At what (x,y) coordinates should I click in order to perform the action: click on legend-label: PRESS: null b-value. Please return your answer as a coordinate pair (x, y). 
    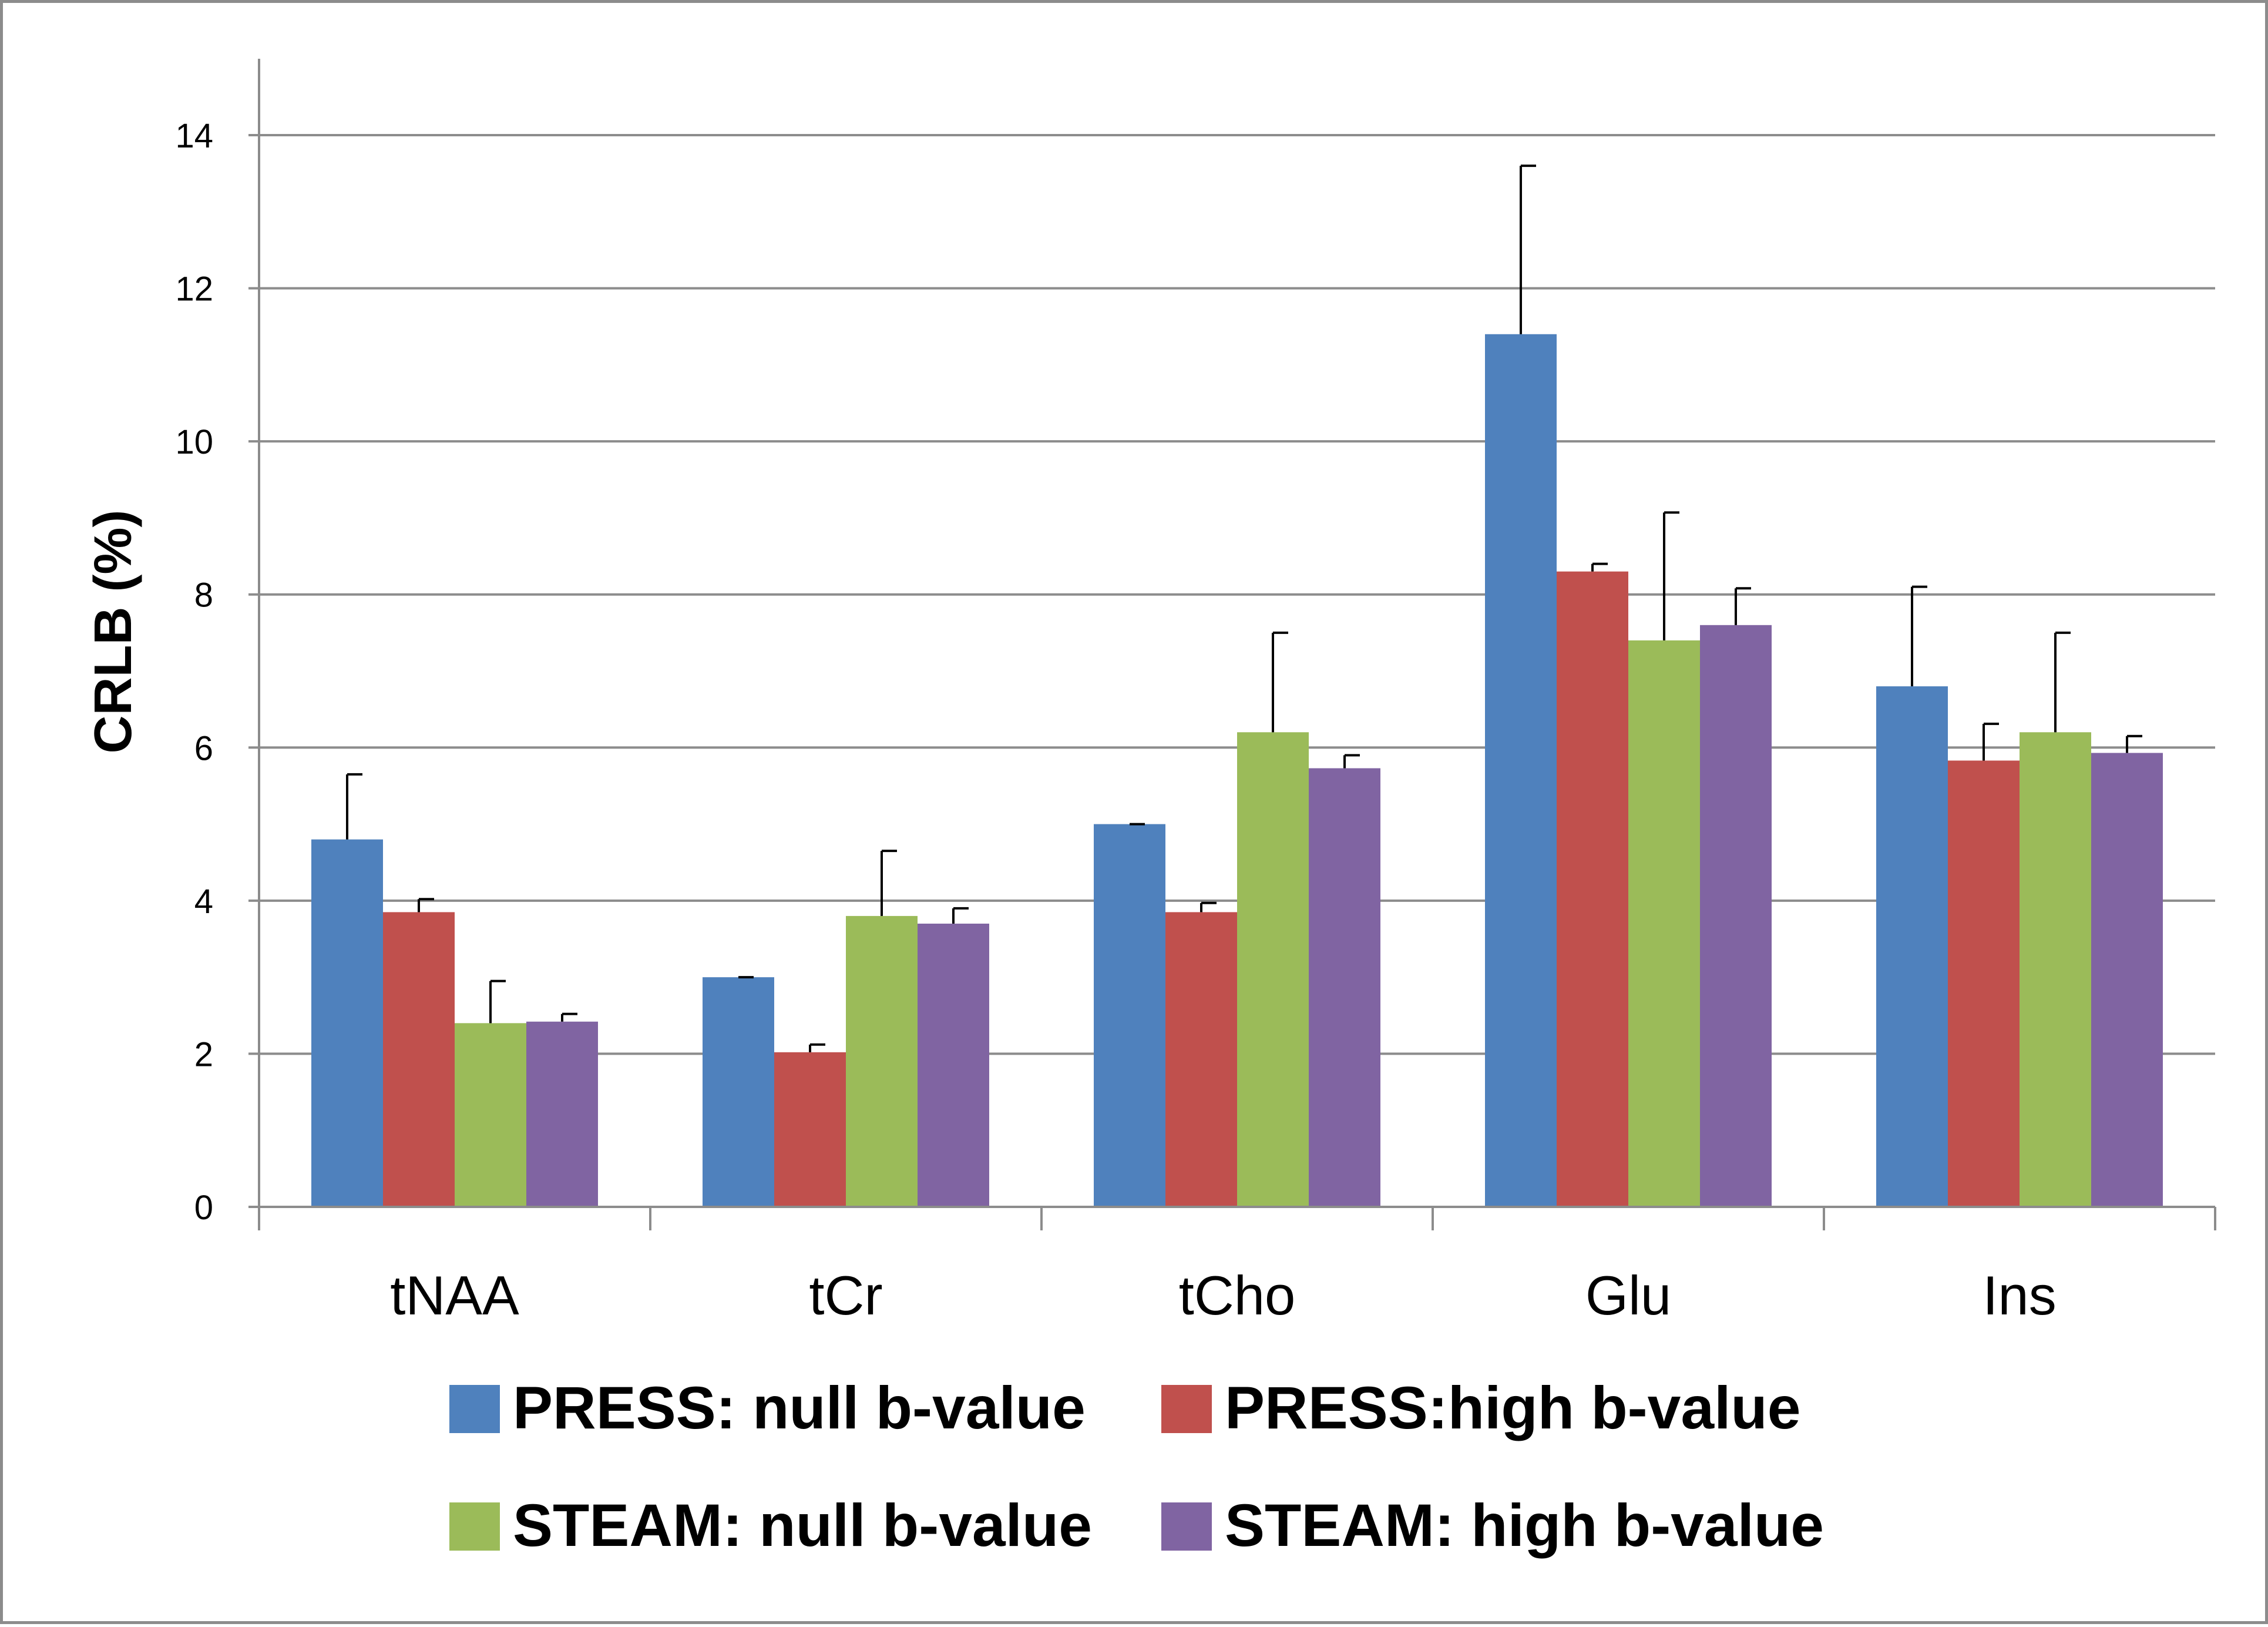
    Looking at the image, I should click on (799, 1407).